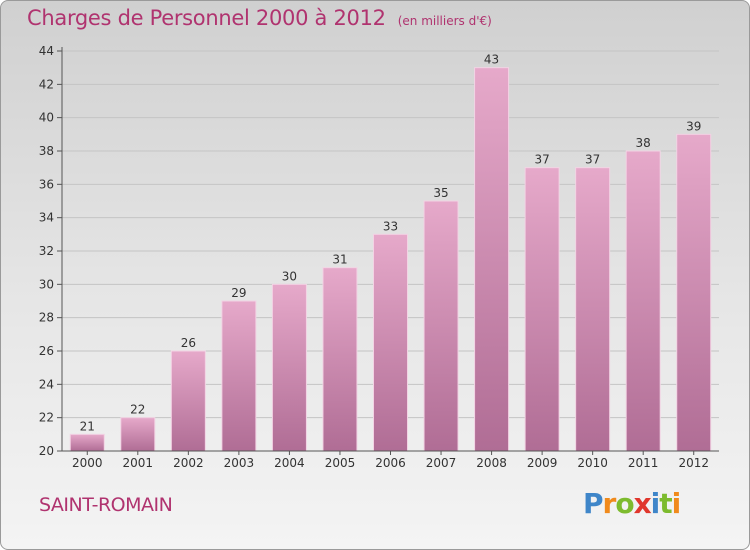  I want to click on y-tick-label: 34, so click(46, 218).